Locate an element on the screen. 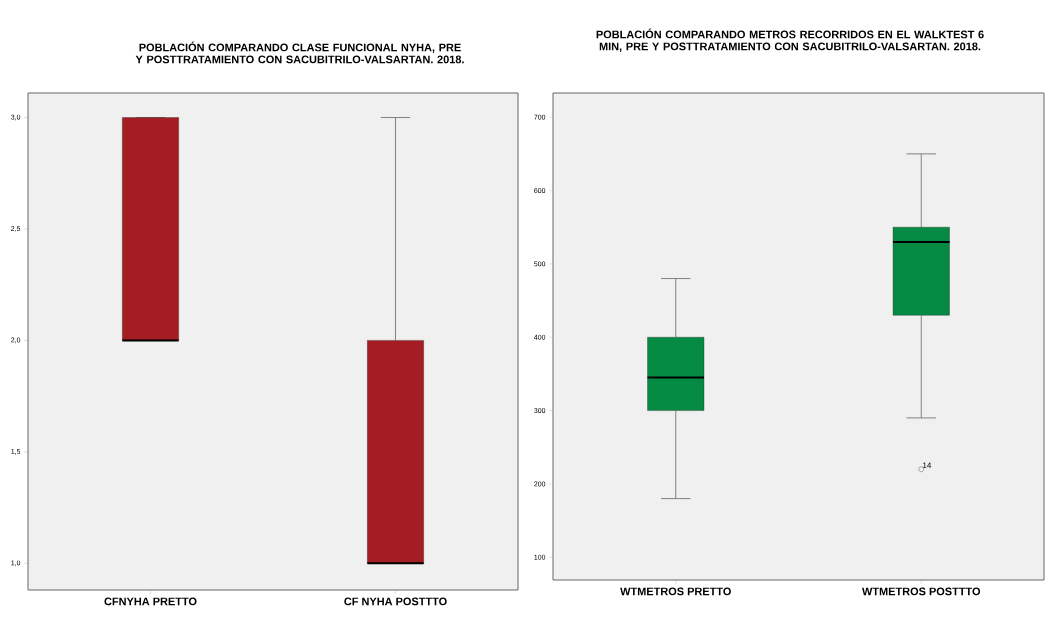  chart-title: POBLACIÓN COMPARANDO METROS RECORRIDOS EN EL WALKTEST 6 MIN, PRE Y POSTTRATAMIENTO CON SACUBITRILO-VALSARTAN. 2018. is located at coordinates (790, 40).